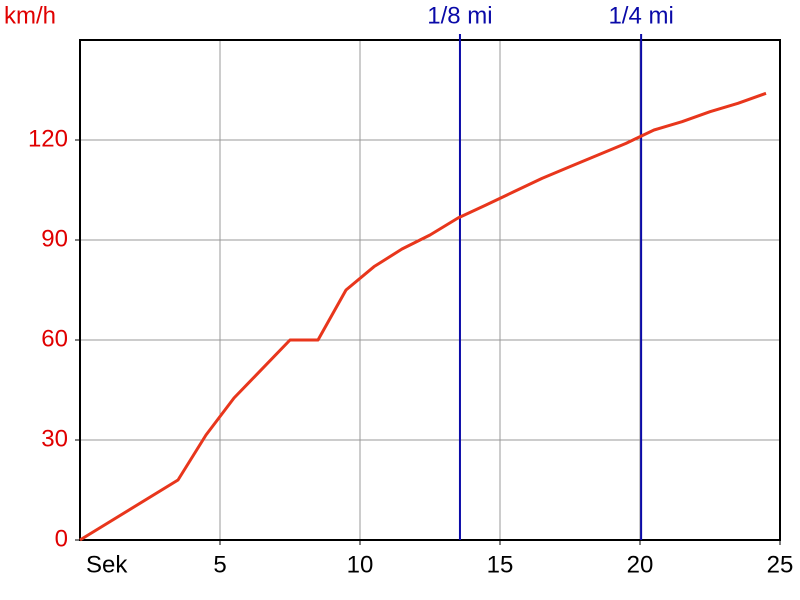 Image resolution: width=800 pixels, height=600 pixels. Describe the element at coordinates (48, 138) in the screenshot. I see `y-tick-label: 120` at that location.